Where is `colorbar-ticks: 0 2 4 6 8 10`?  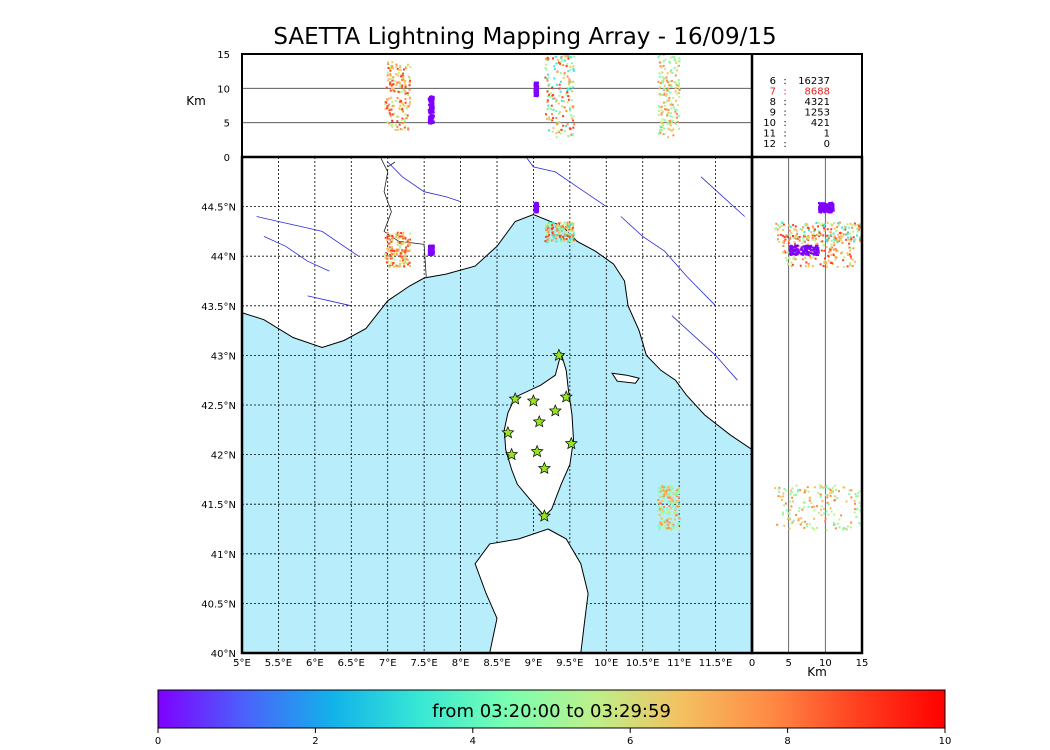
colorbar-ticks: 0 2 4 6 8 10 is located at coordinates (553, 737).